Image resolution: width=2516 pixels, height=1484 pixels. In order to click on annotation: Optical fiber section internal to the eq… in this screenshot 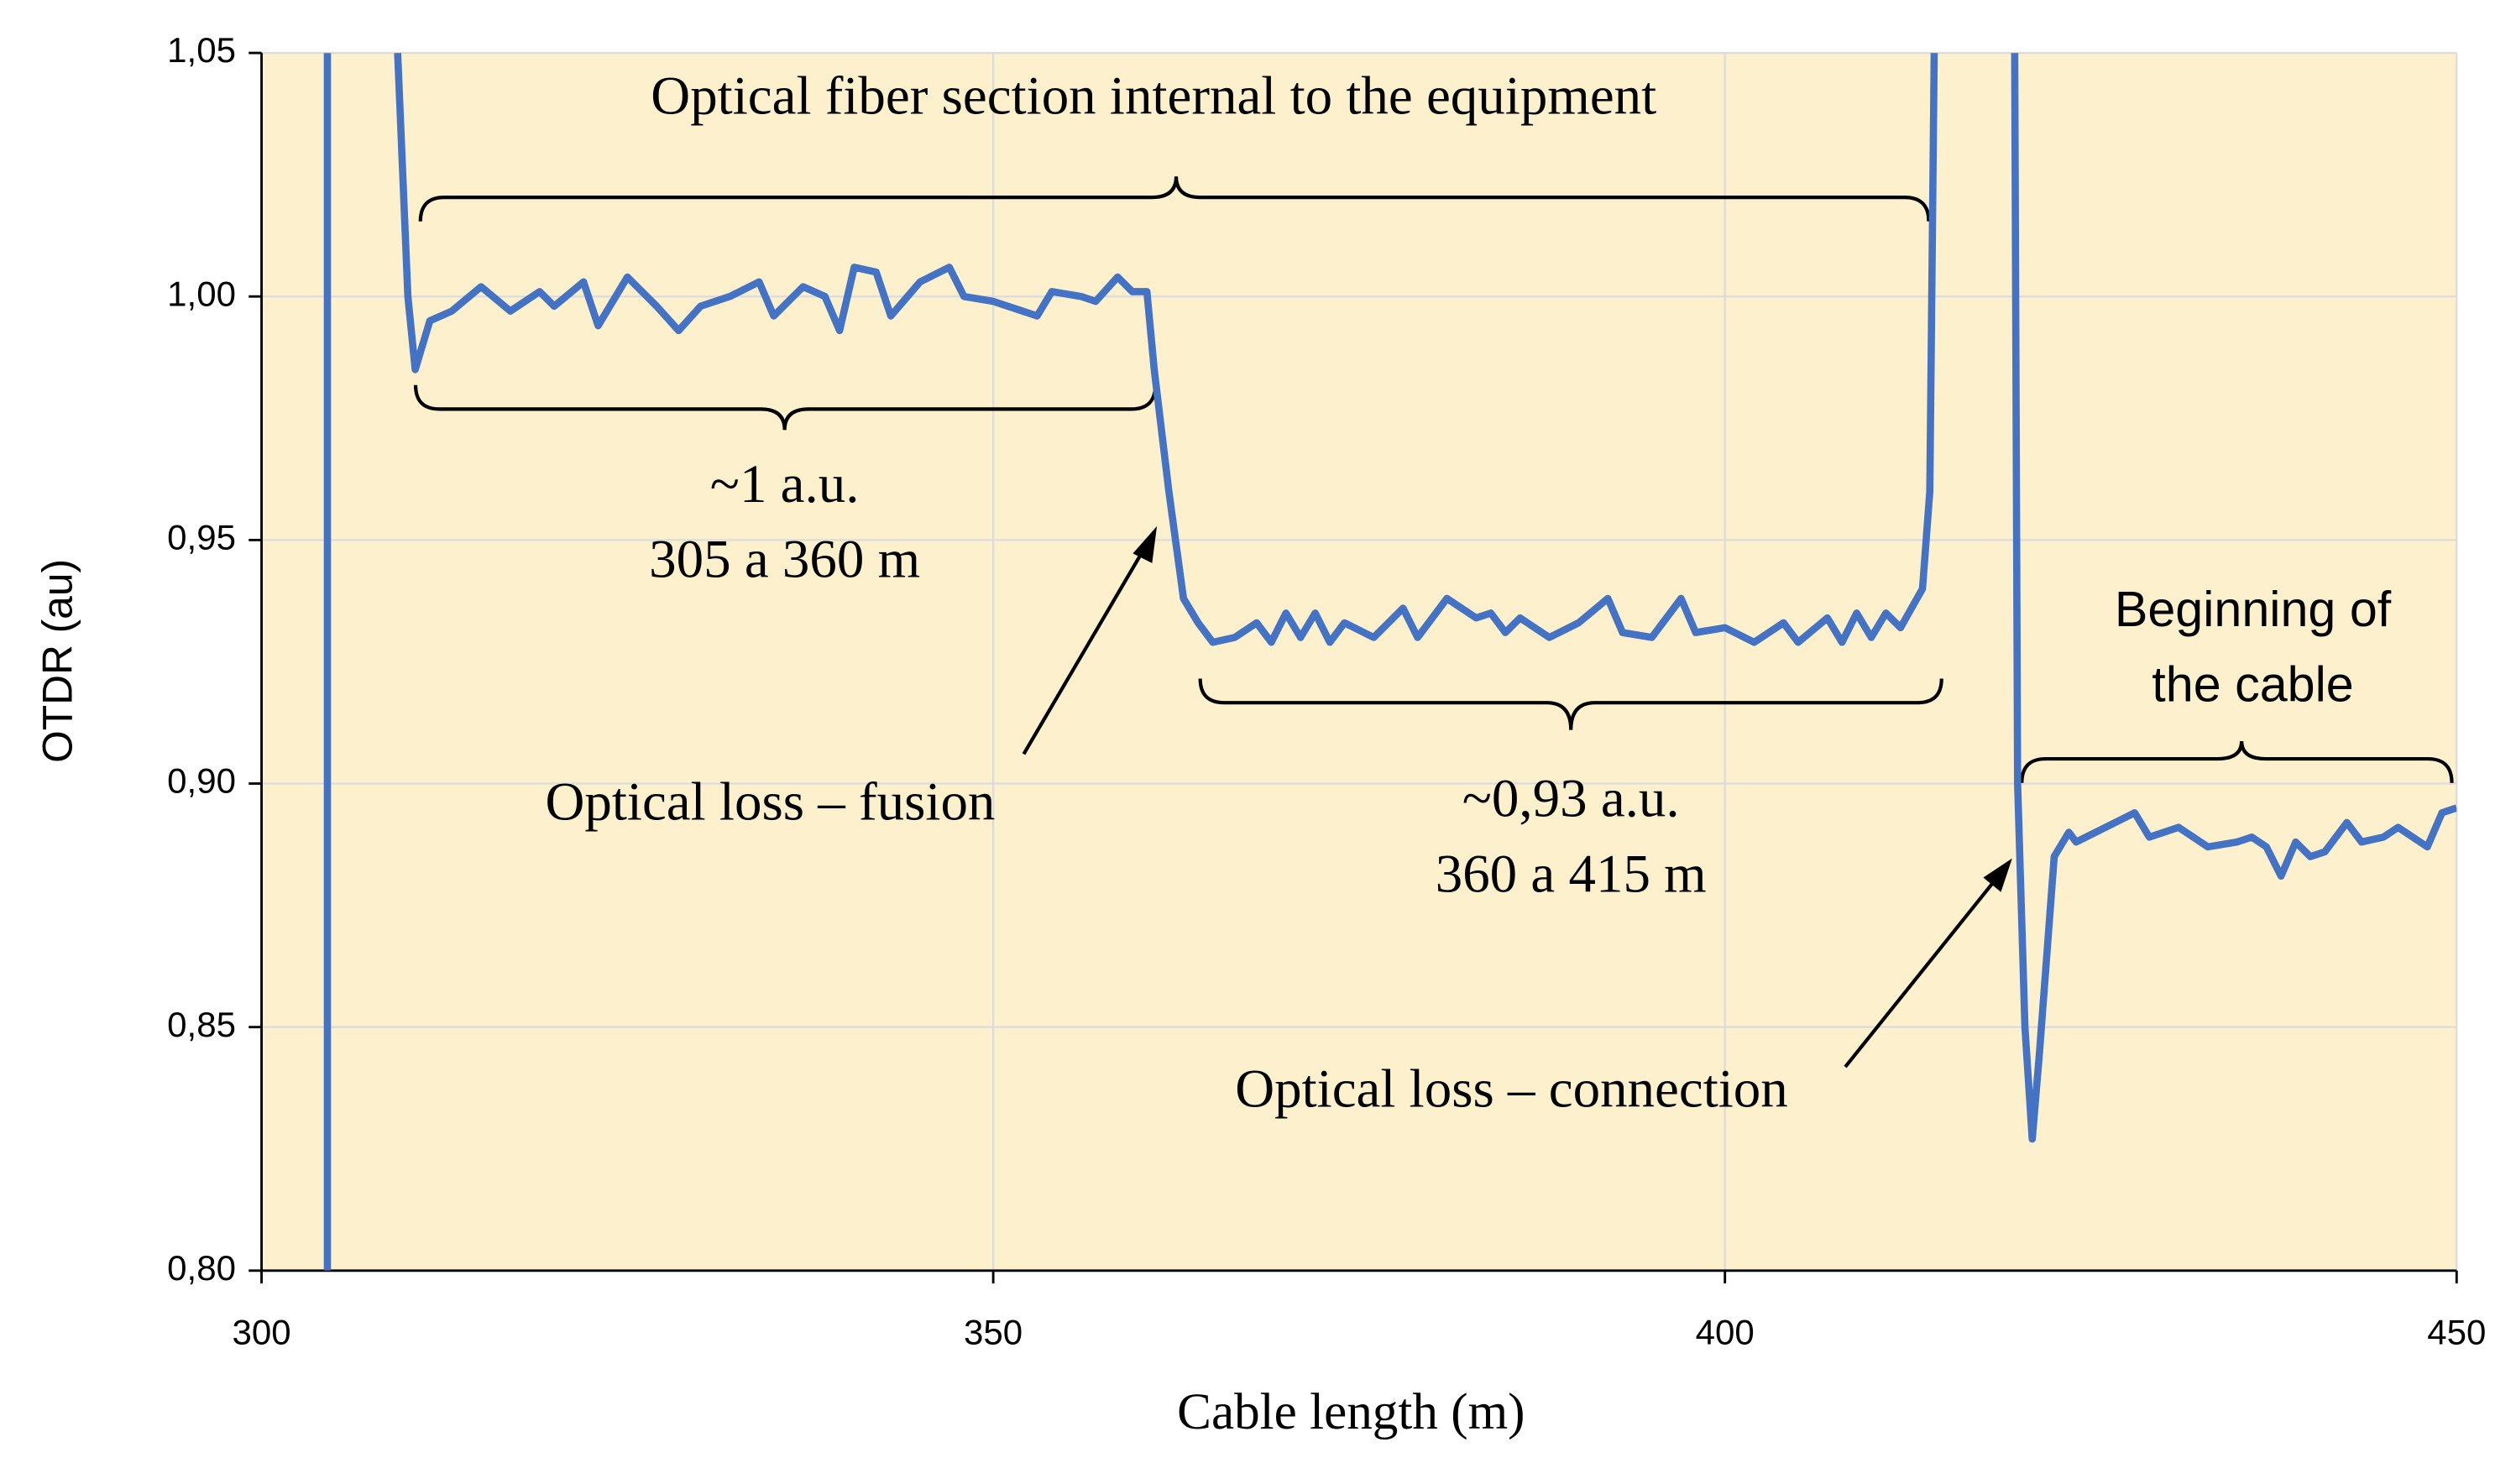, I will do `click(1153, 95)`.